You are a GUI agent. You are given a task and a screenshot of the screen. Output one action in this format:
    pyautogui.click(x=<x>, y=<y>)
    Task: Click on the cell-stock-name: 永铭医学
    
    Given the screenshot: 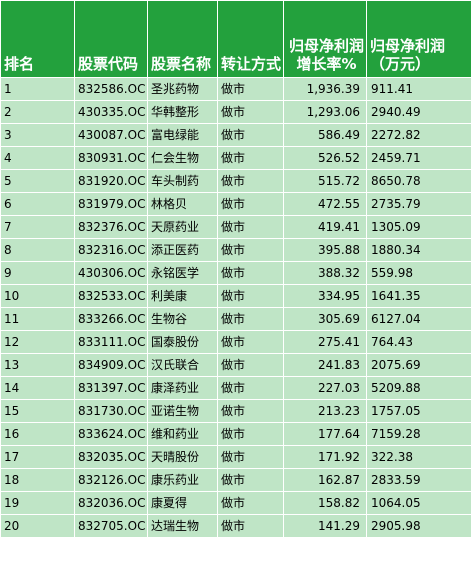 What is the action you would take?
    pyautogui.click(x=182, y=273)
    